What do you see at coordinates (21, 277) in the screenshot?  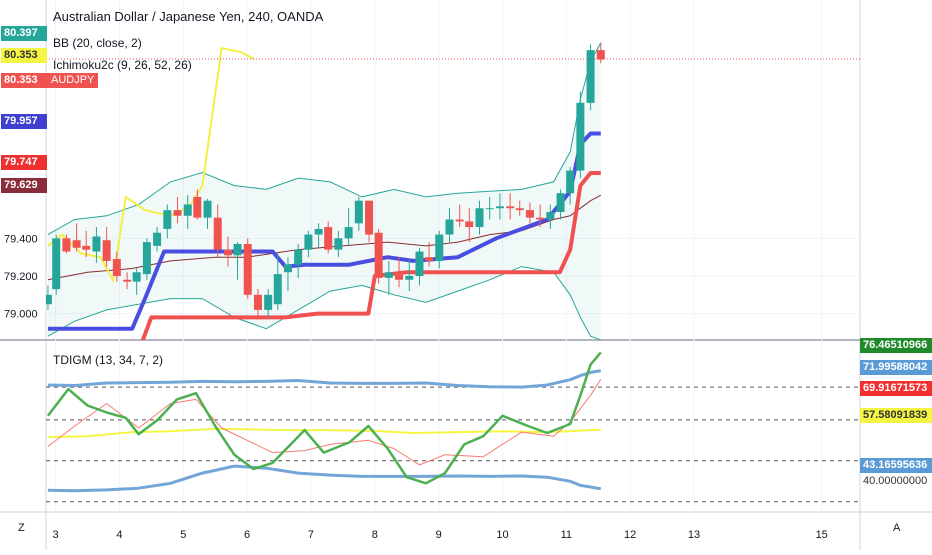 I see `y-tick-label: 79.200` at bounding box center [21, 277].